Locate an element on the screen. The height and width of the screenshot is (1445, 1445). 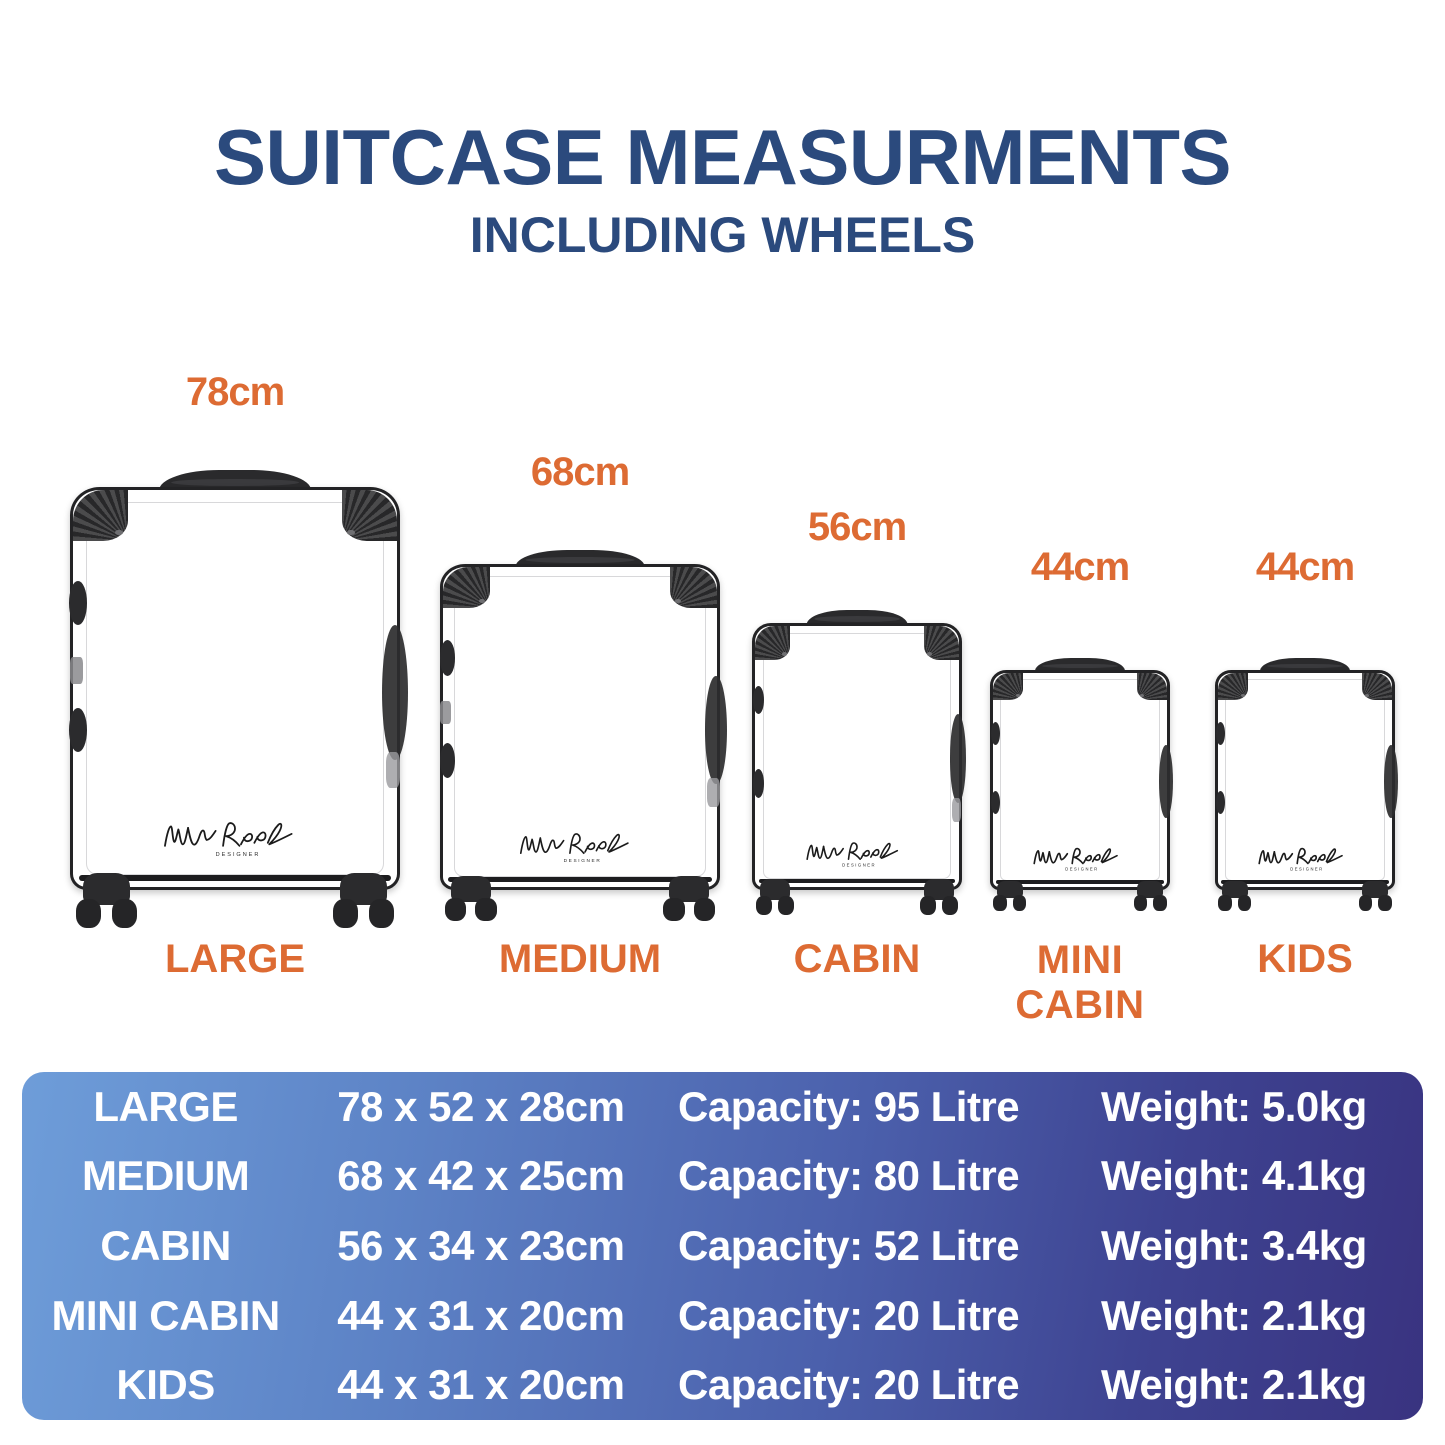
row-capacity: Capacity: 95 Litre is located at coordinates (849, 1106).